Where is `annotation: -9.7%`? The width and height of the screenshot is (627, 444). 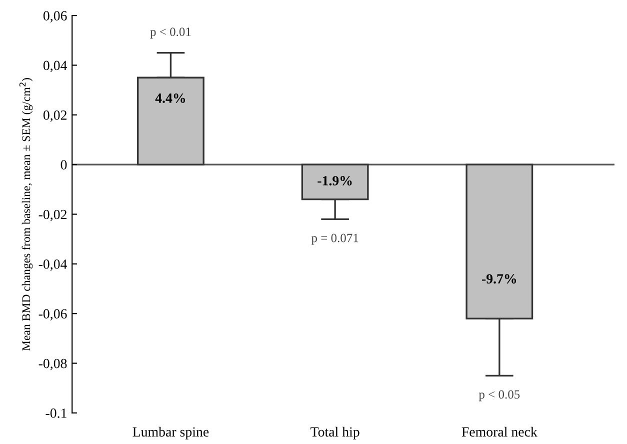 annotation: -9.7% is located at coordinates (499, 279).